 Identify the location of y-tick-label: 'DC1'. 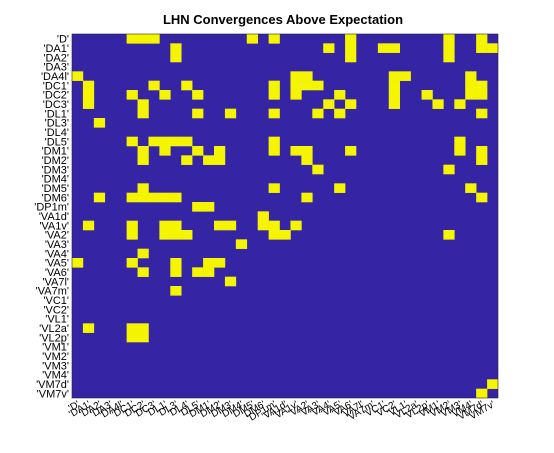
(56, 86).